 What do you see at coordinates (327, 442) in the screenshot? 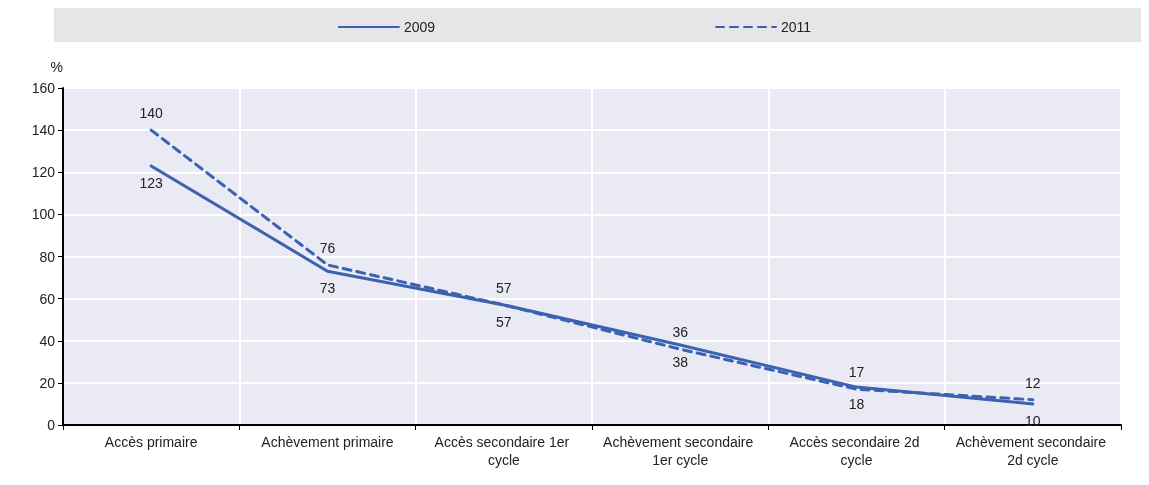
I see `x-tick-label: Achèvement primaire` at bounding box center [327, 442].